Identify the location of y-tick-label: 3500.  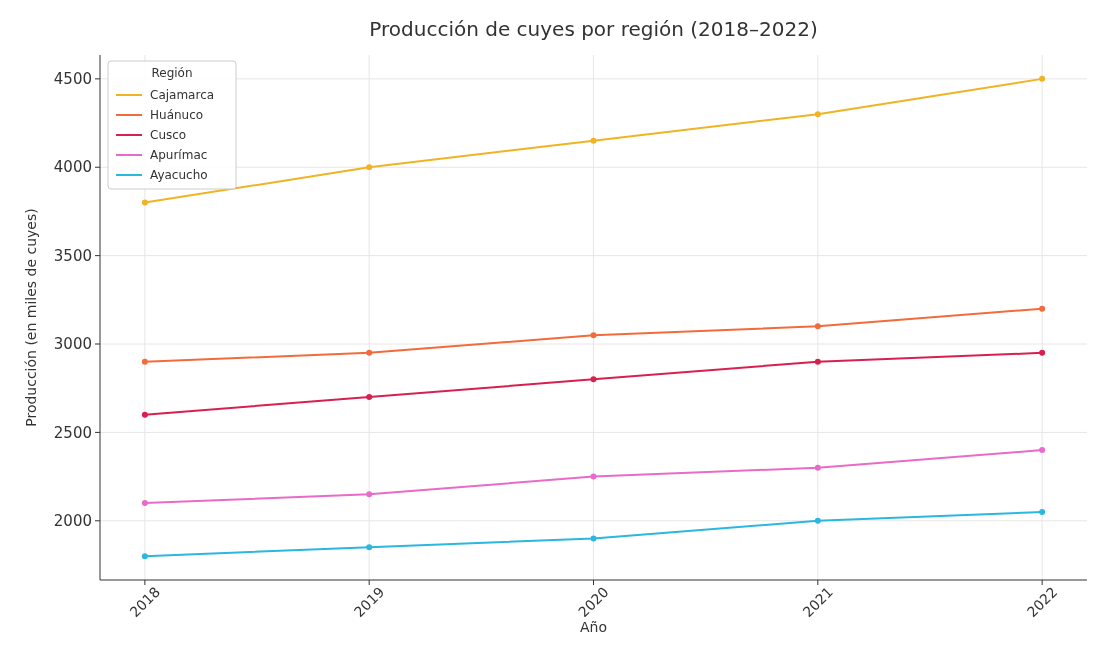
(72, 255).